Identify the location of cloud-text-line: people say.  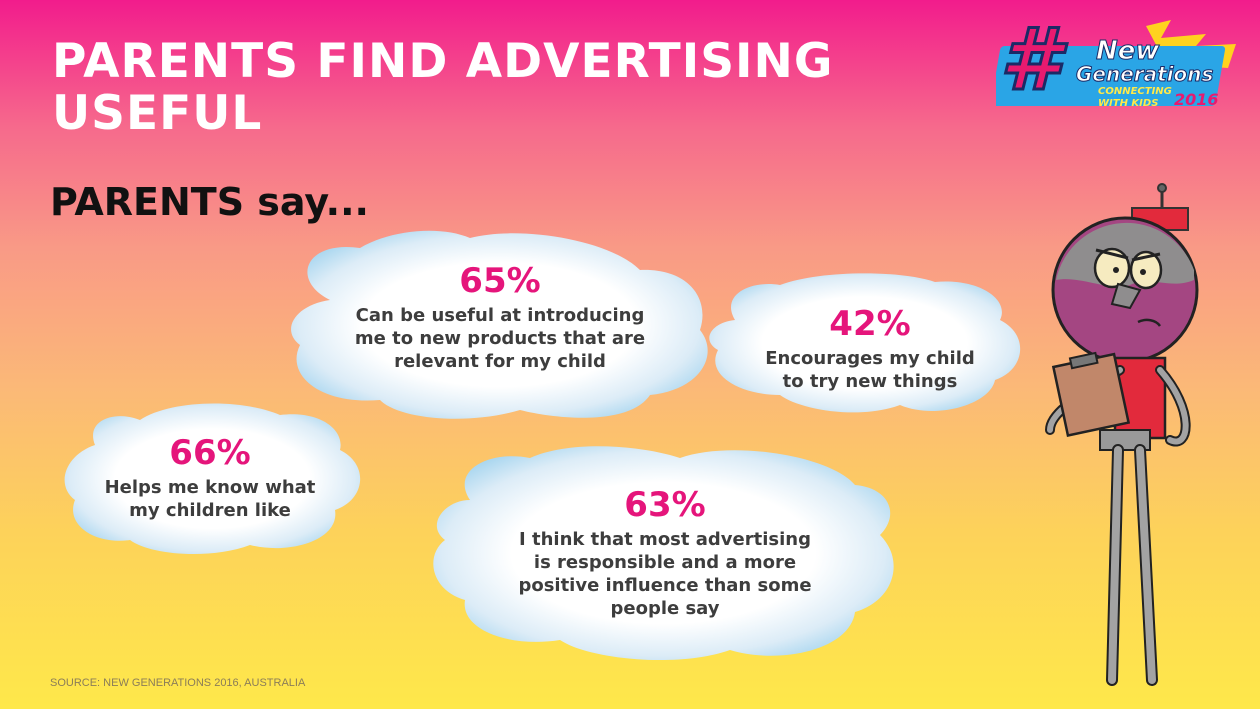
(665, 608).